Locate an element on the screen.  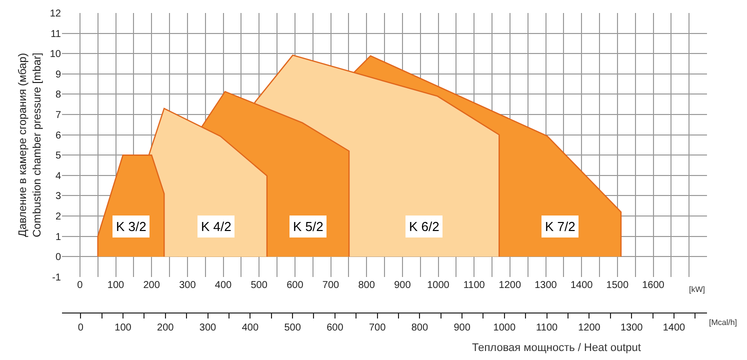
series-label: K 4/2 is located at coordinates (216, 226).